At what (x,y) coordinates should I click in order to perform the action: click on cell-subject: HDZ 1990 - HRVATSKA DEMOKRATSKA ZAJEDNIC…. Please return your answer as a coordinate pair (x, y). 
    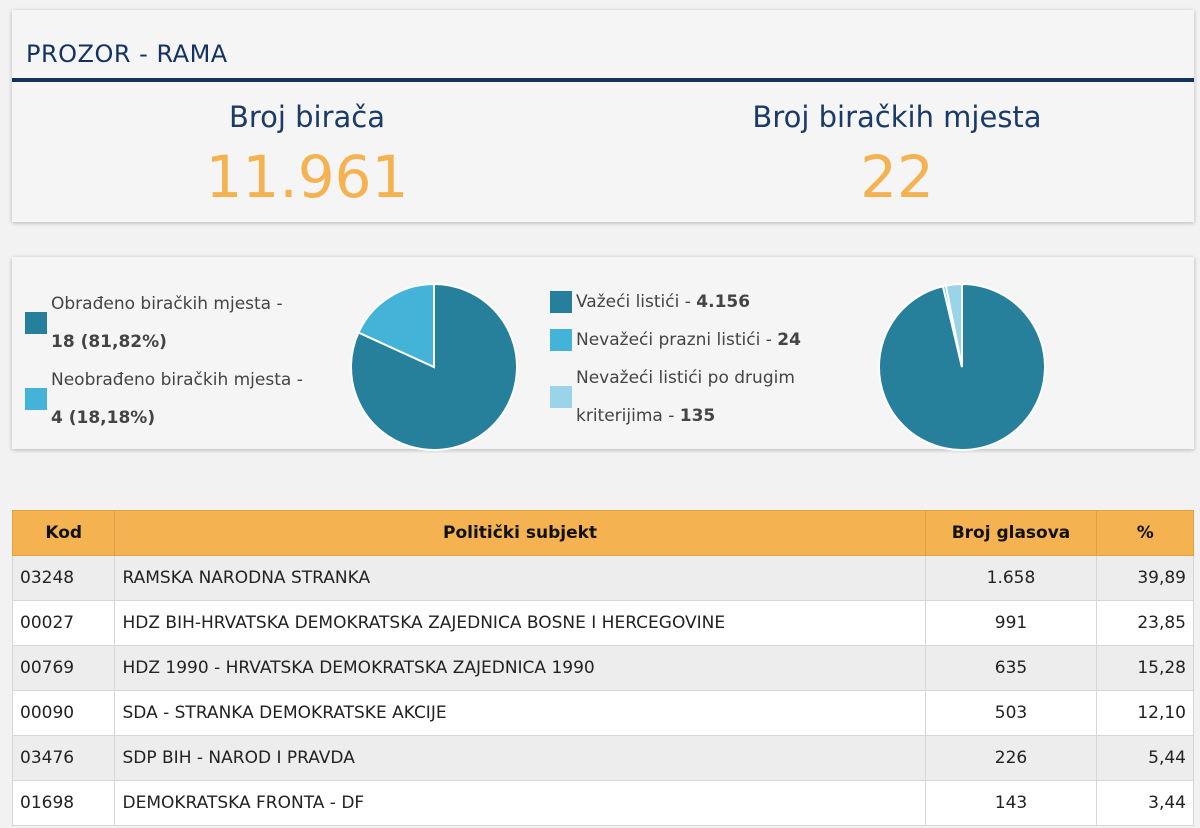
    Looking at the image, I should click on (520, 668).